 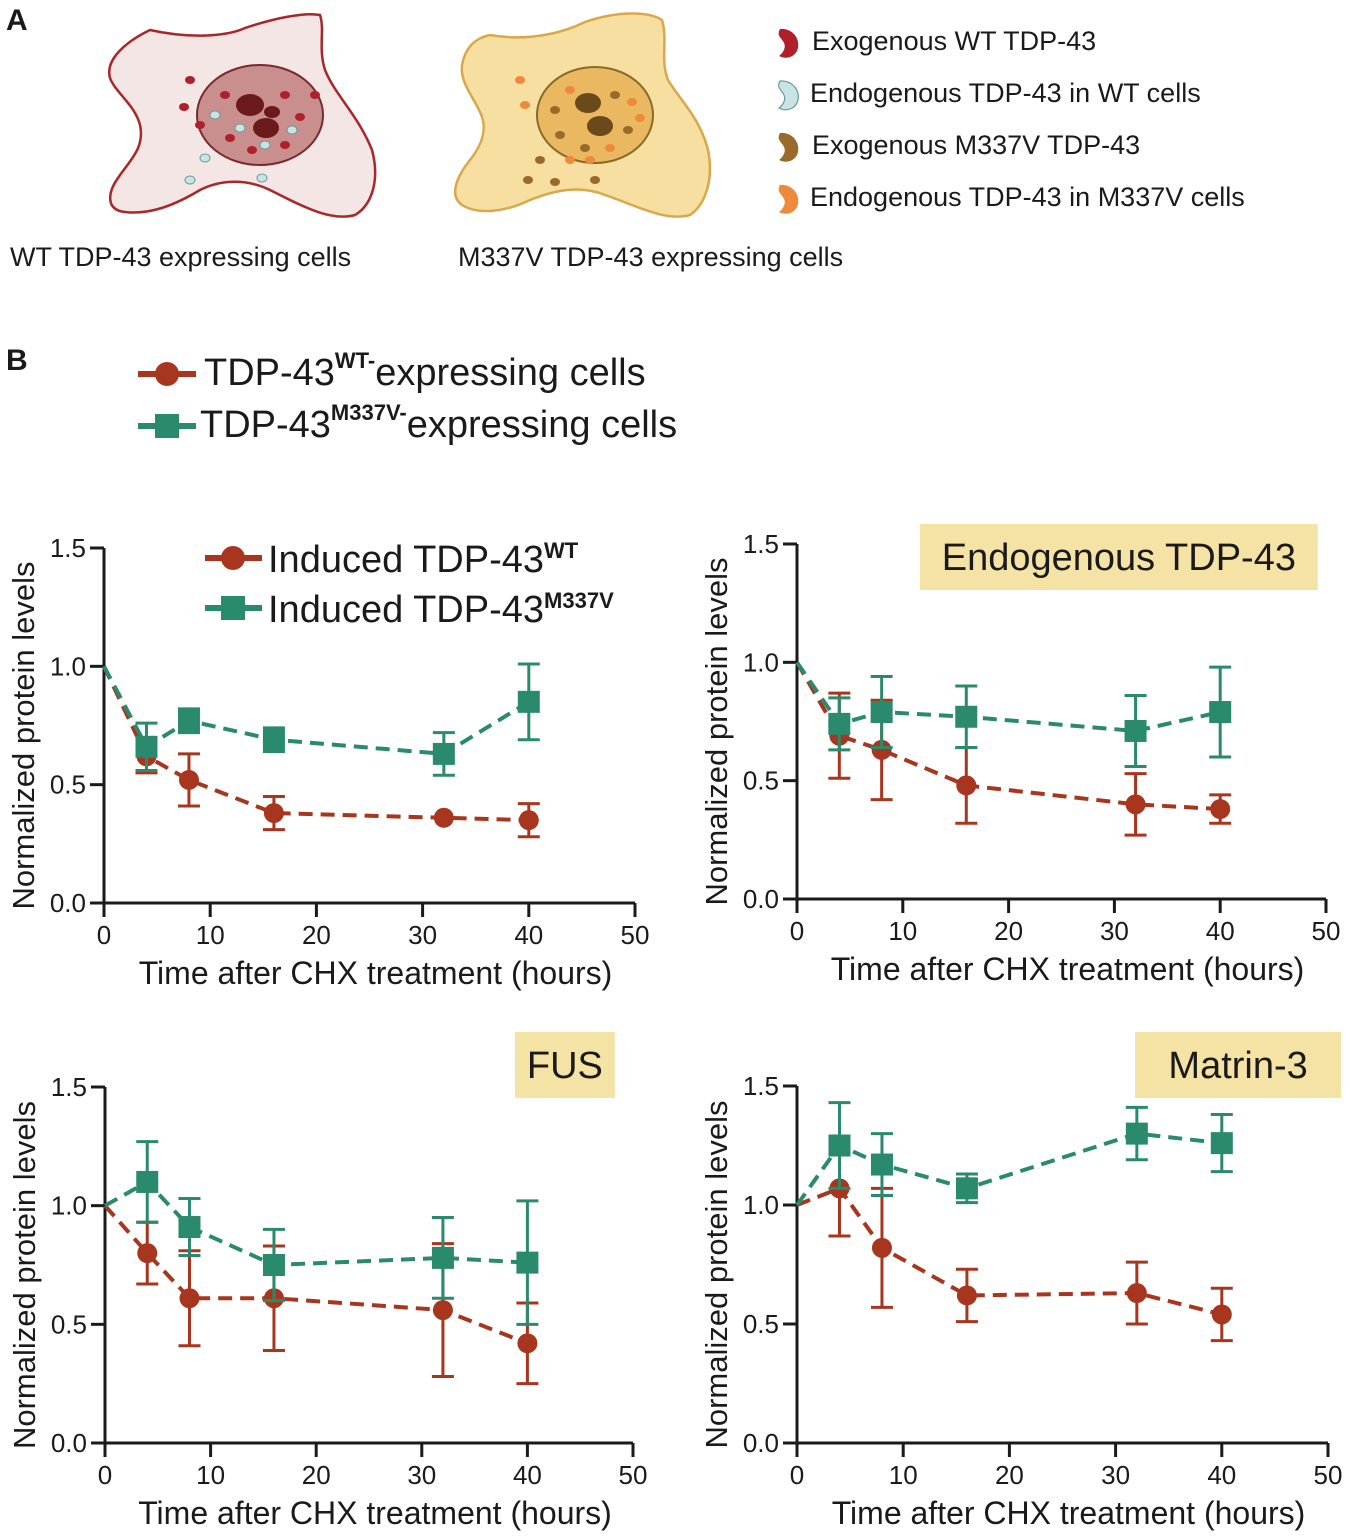 What do you see at coordinates (167, 426) in the screenshot?
I see `square-marker-icon` at bounding box center [167, 426].